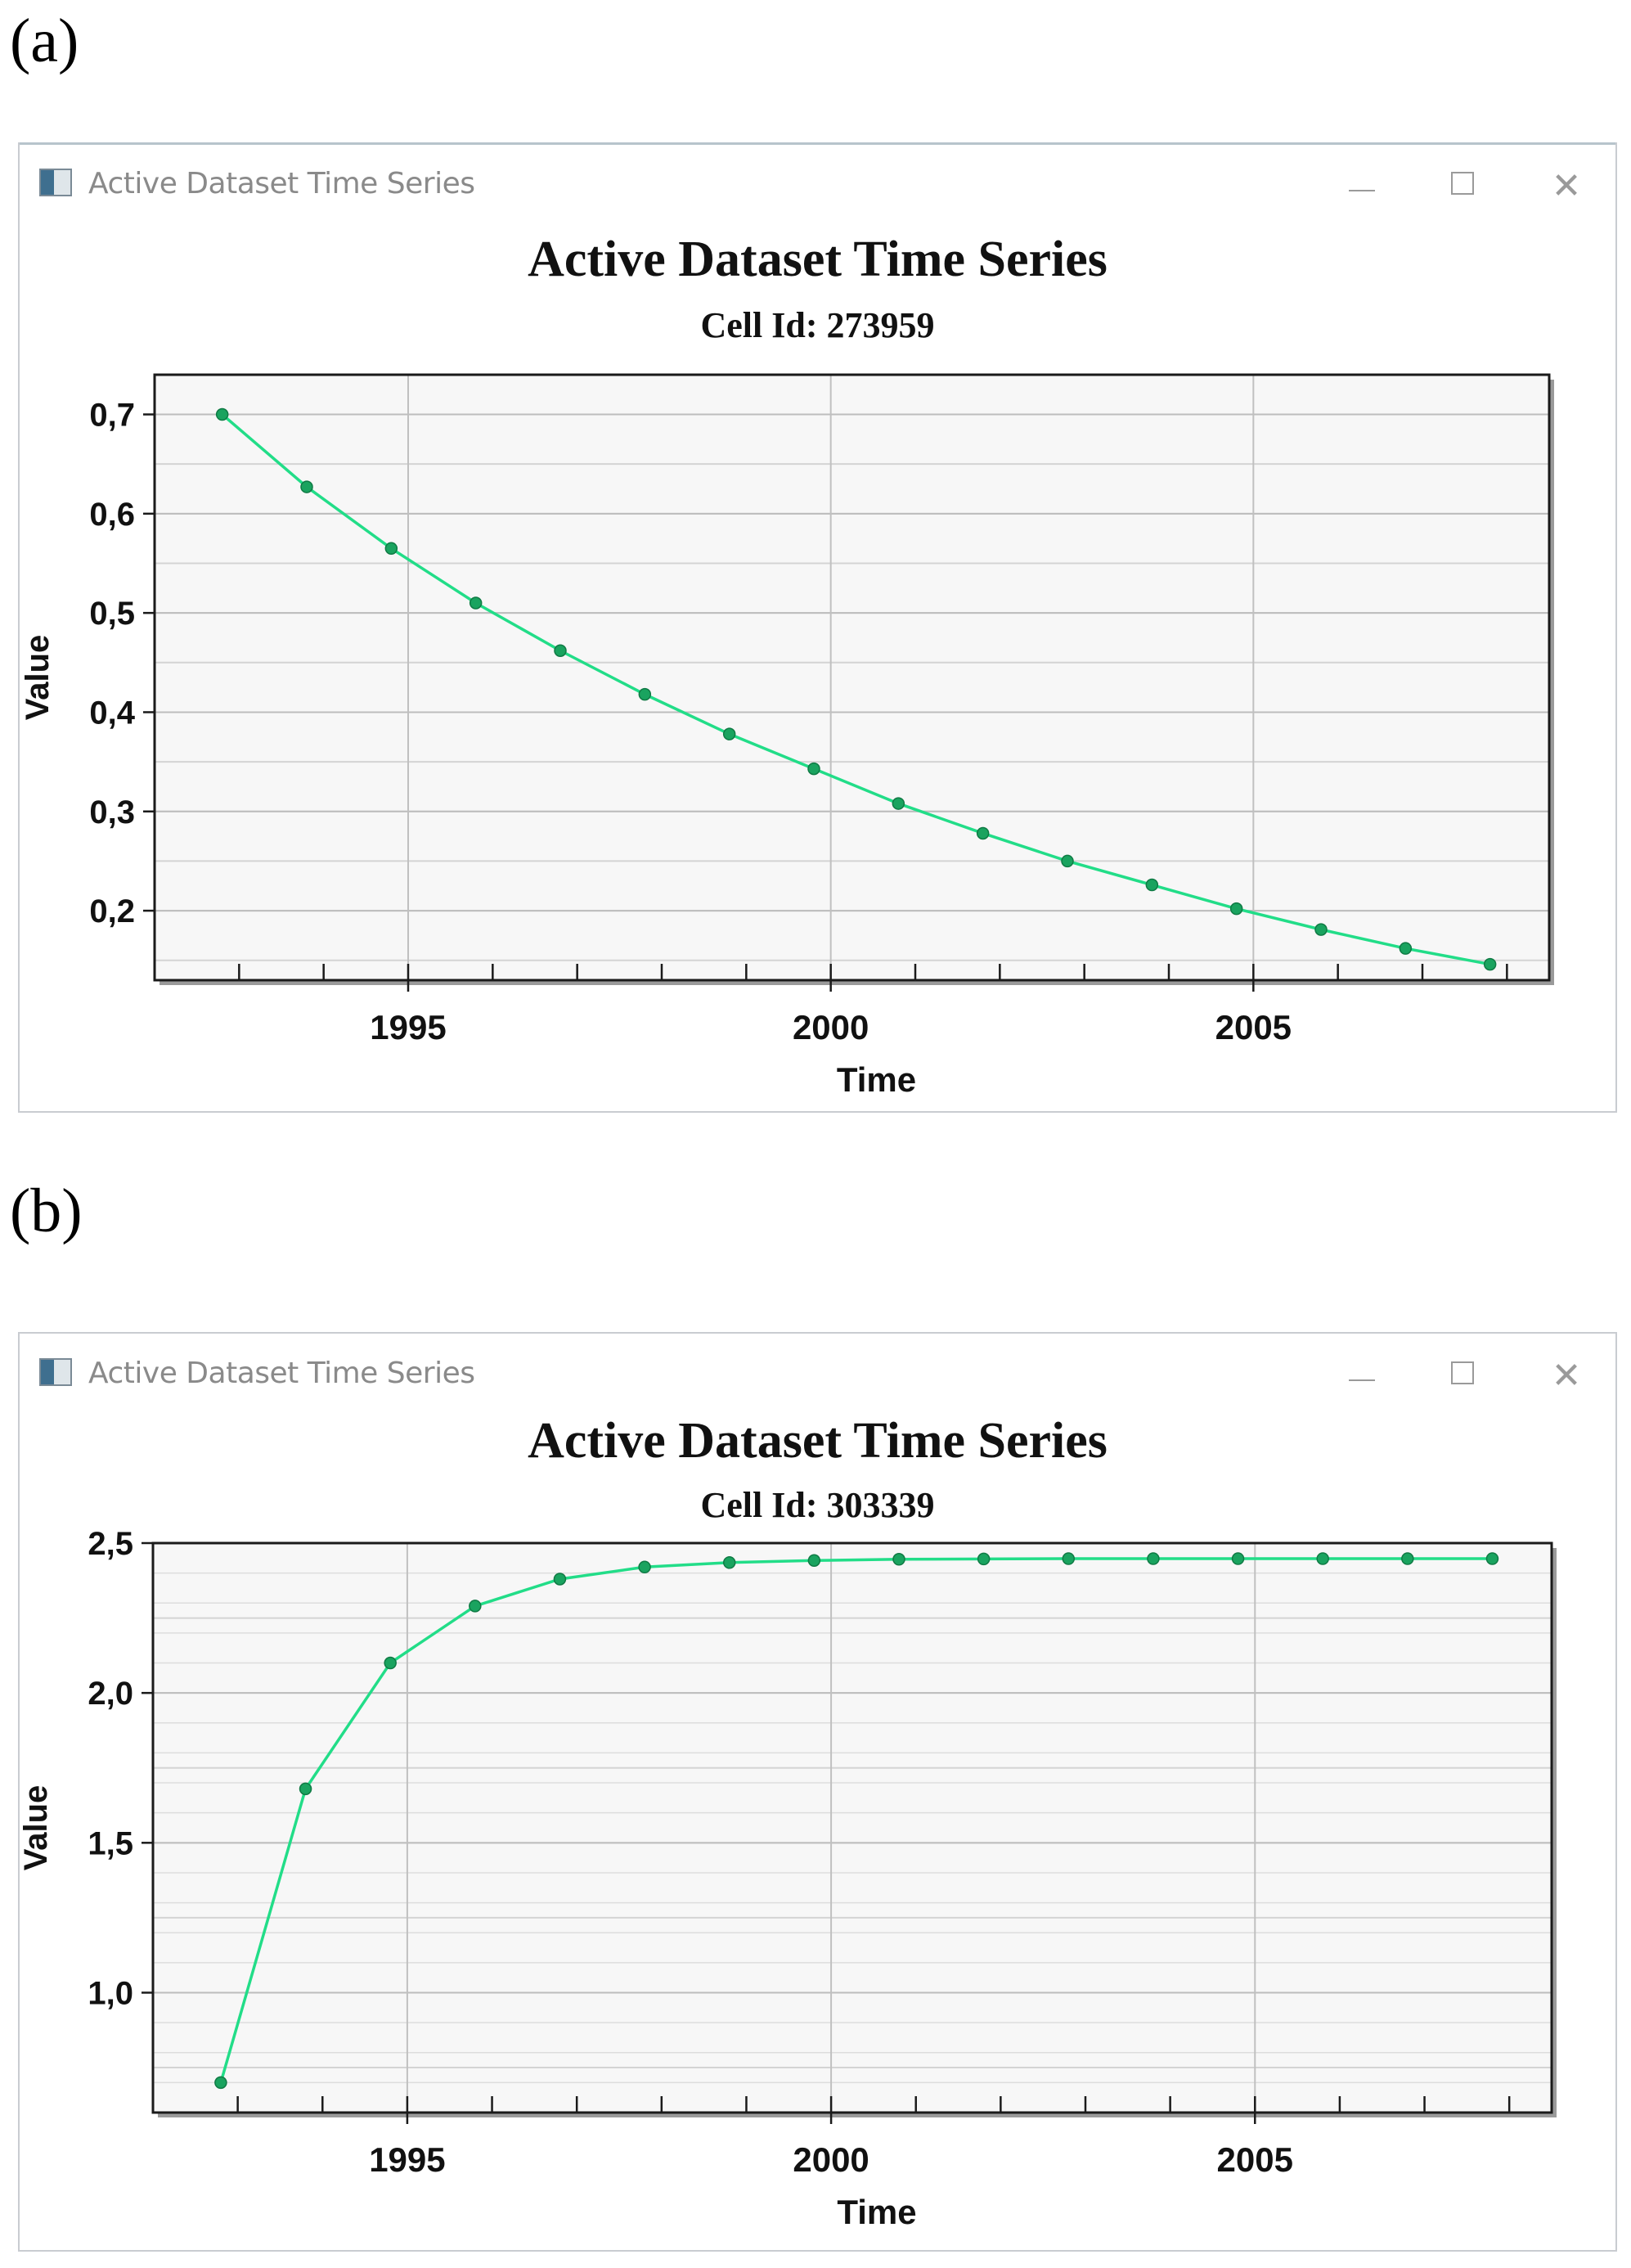 This screenshot has height=2268, width=1631. Describe the element at coordinates (818, 325) in the screenshot. I see `chart-subtitle: Cell Id: 273959` at that location.